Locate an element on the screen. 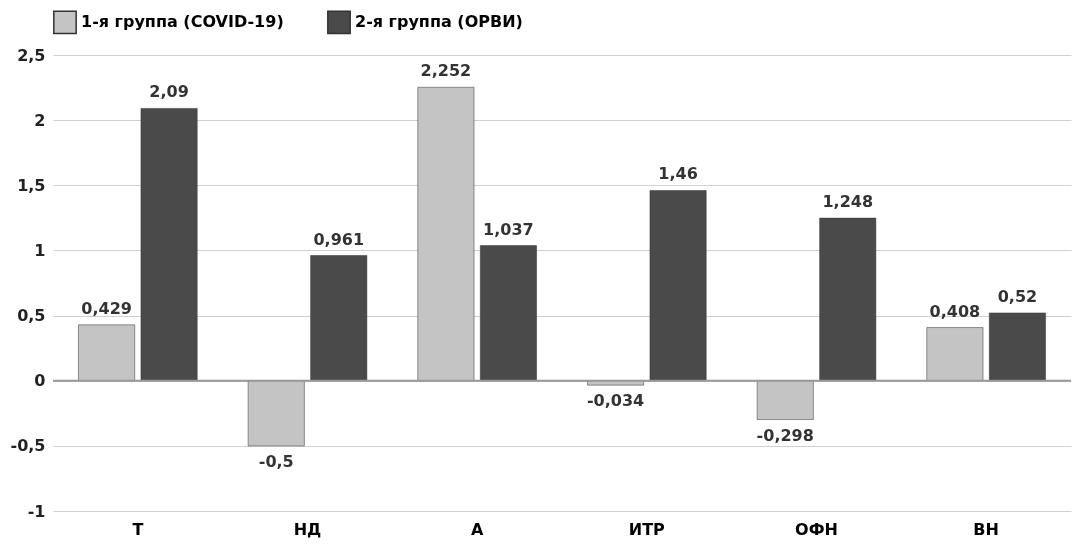 The width and height of the screenshot is (1082, 547). data-label: 1,46 is located at coordinates (678, 174).